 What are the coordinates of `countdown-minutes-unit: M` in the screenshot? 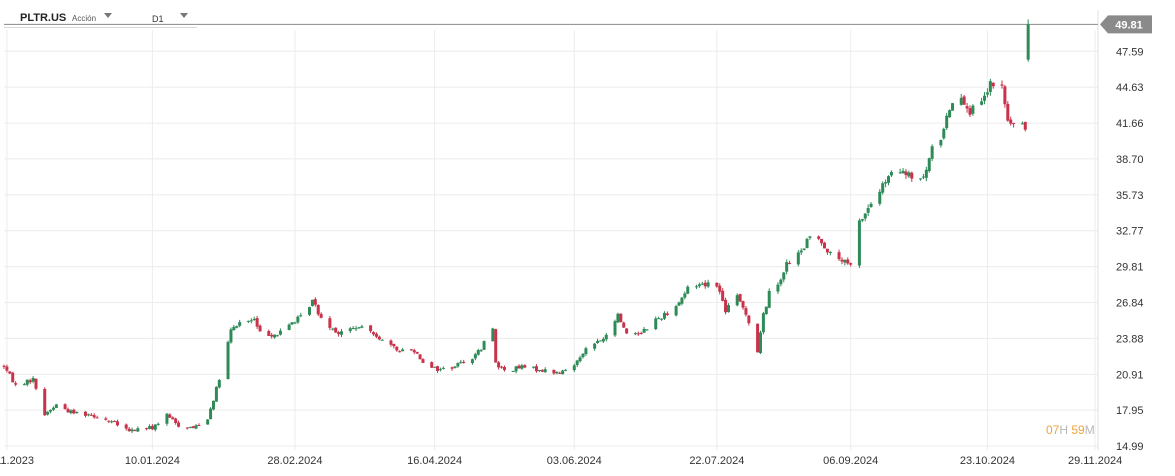 It's located at (1089, 430).